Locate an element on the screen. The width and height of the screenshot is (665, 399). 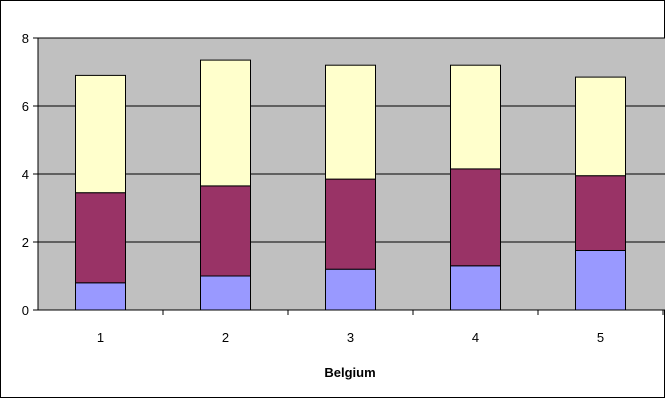
bar-segment-s3-c3 is located at coordinates (350, 122).